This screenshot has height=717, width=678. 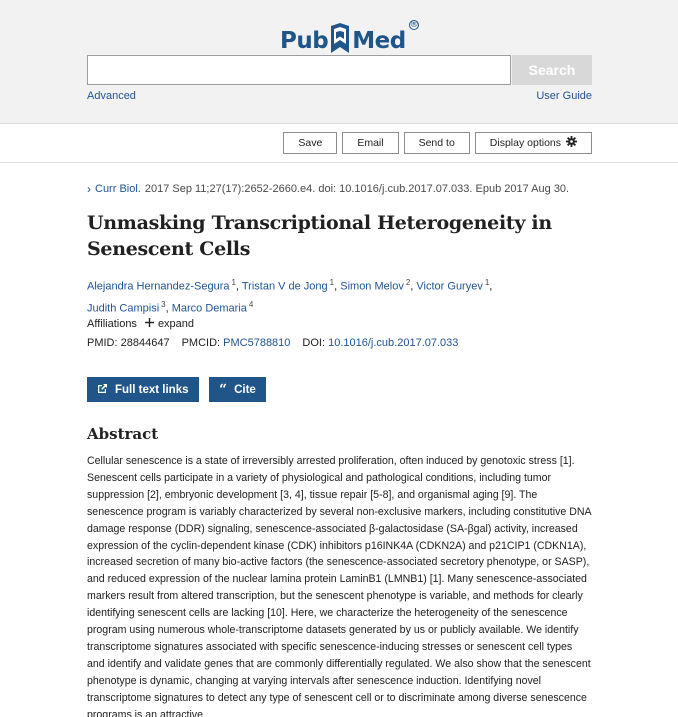 What do you see at coordinates (299, 70) in the screenshot?
I see `search-input` at bounding box center [299, 70].